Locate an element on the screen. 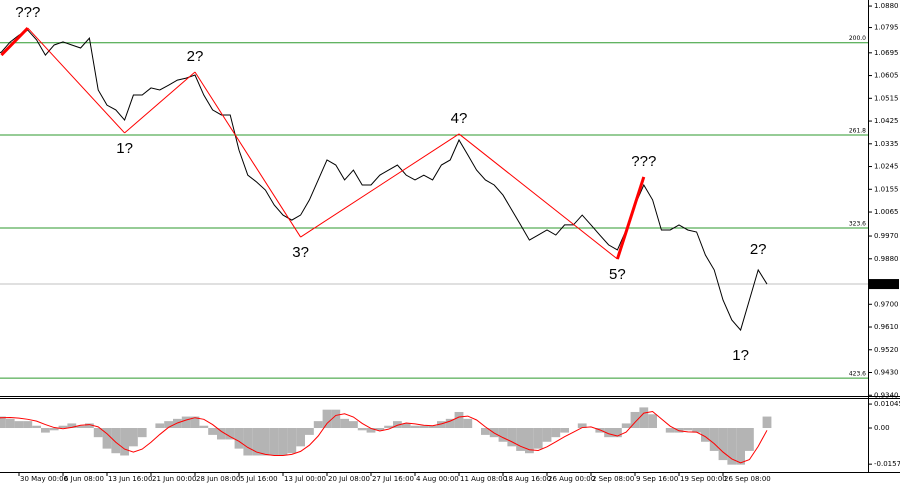 This screenshot has width=900, height=485. y-tick-label: 0.9970 is located at coordinates (886, 236).